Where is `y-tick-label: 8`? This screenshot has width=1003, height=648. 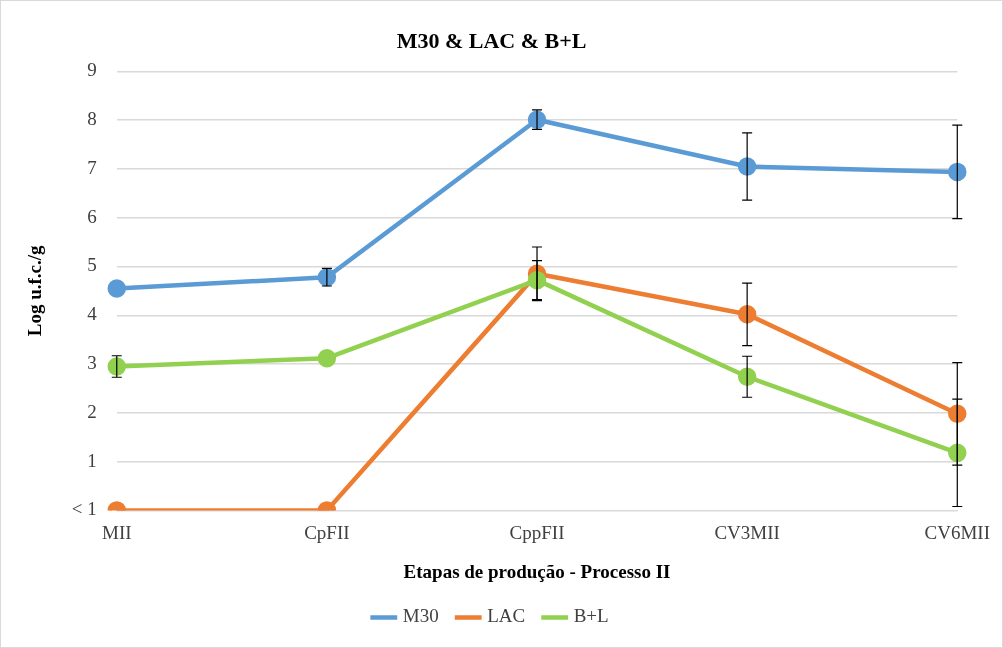 y-tick-label: 8 is located at coordinates (92, 119).